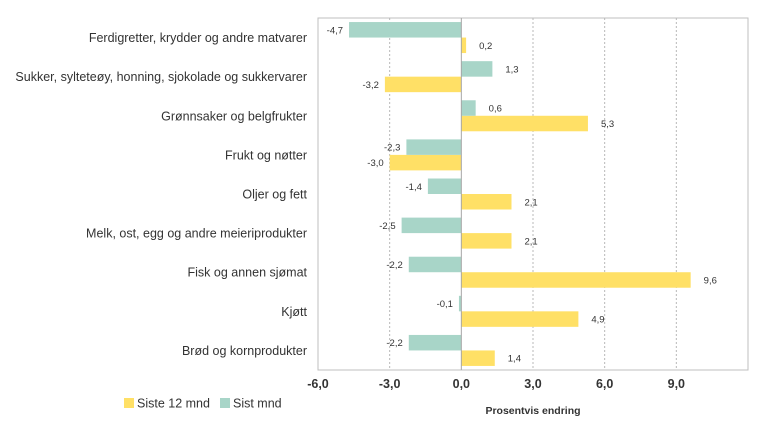 The image size is (768, 433). Describe the element at coordinates (257, 404) in the screenshot. I see `legend-label: Sist mnd` at that location.